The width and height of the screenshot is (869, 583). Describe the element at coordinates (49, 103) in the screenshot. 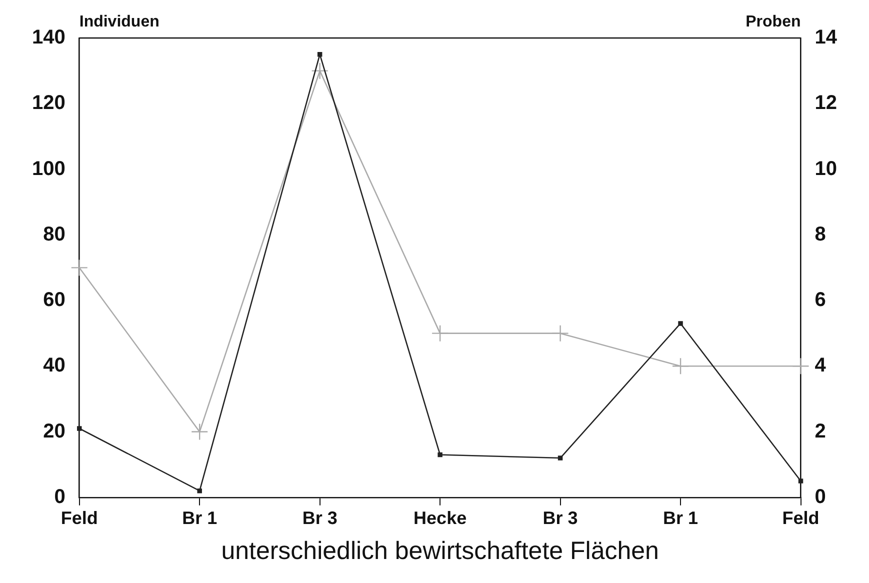

I see `y-tick-label: 120` at that location.